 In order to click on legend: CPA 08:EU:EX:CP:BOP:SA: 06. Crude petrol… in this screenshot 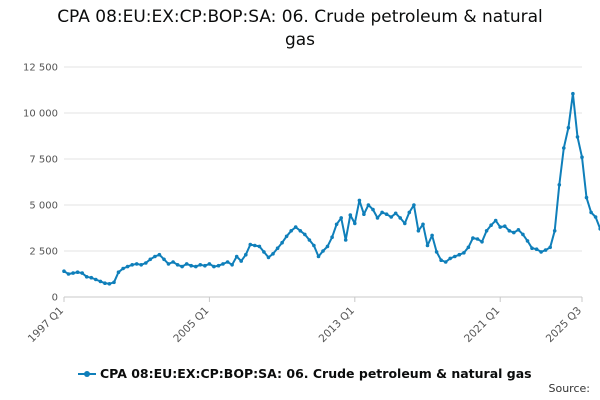, I will do `click(305, 373)`.